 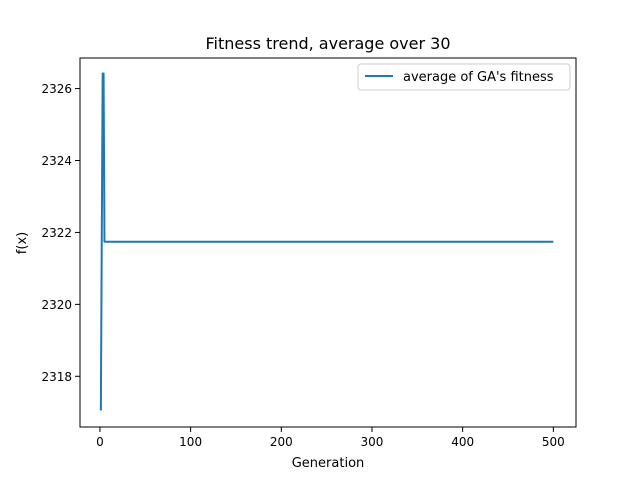 I want to click on x-axis-label: Generation, so click(x=328, y=463).